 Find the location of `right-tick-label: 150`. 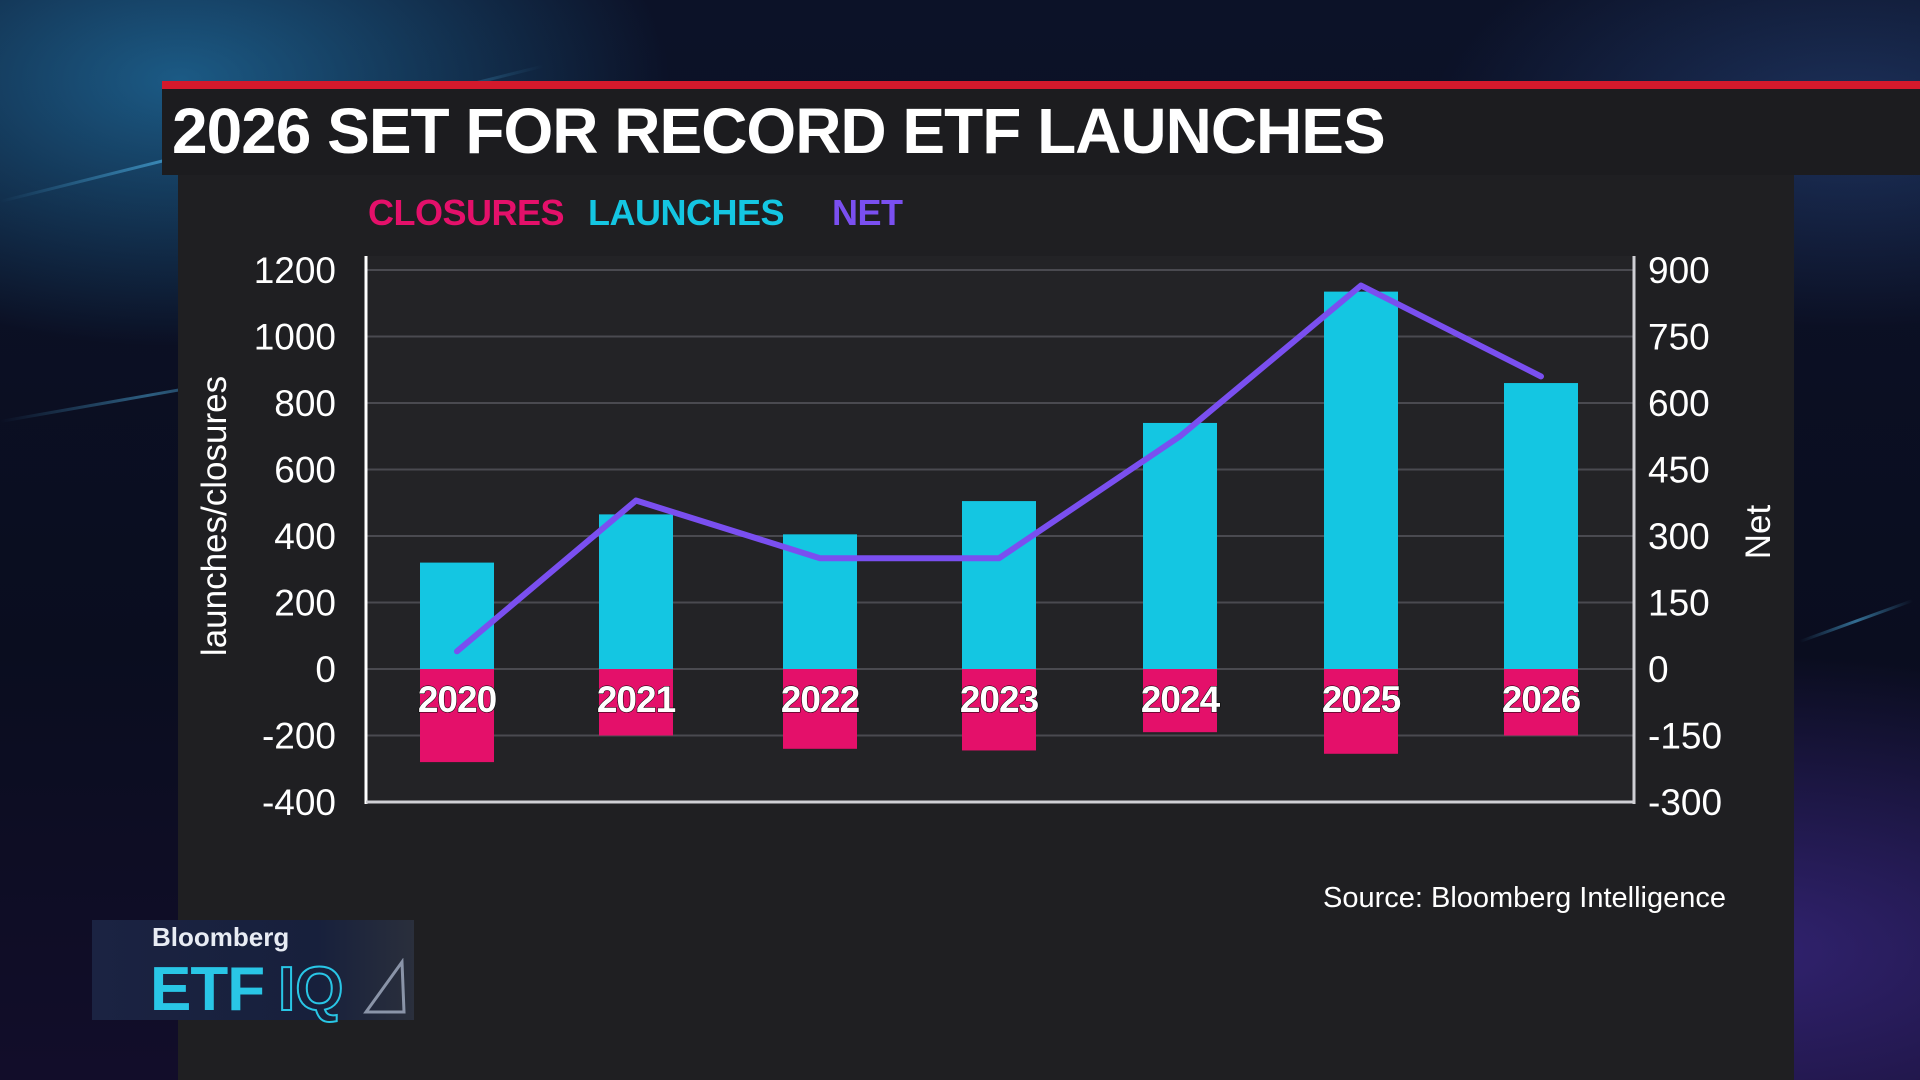

right-tick-label: 150 is located at coordinates (1679, 603).